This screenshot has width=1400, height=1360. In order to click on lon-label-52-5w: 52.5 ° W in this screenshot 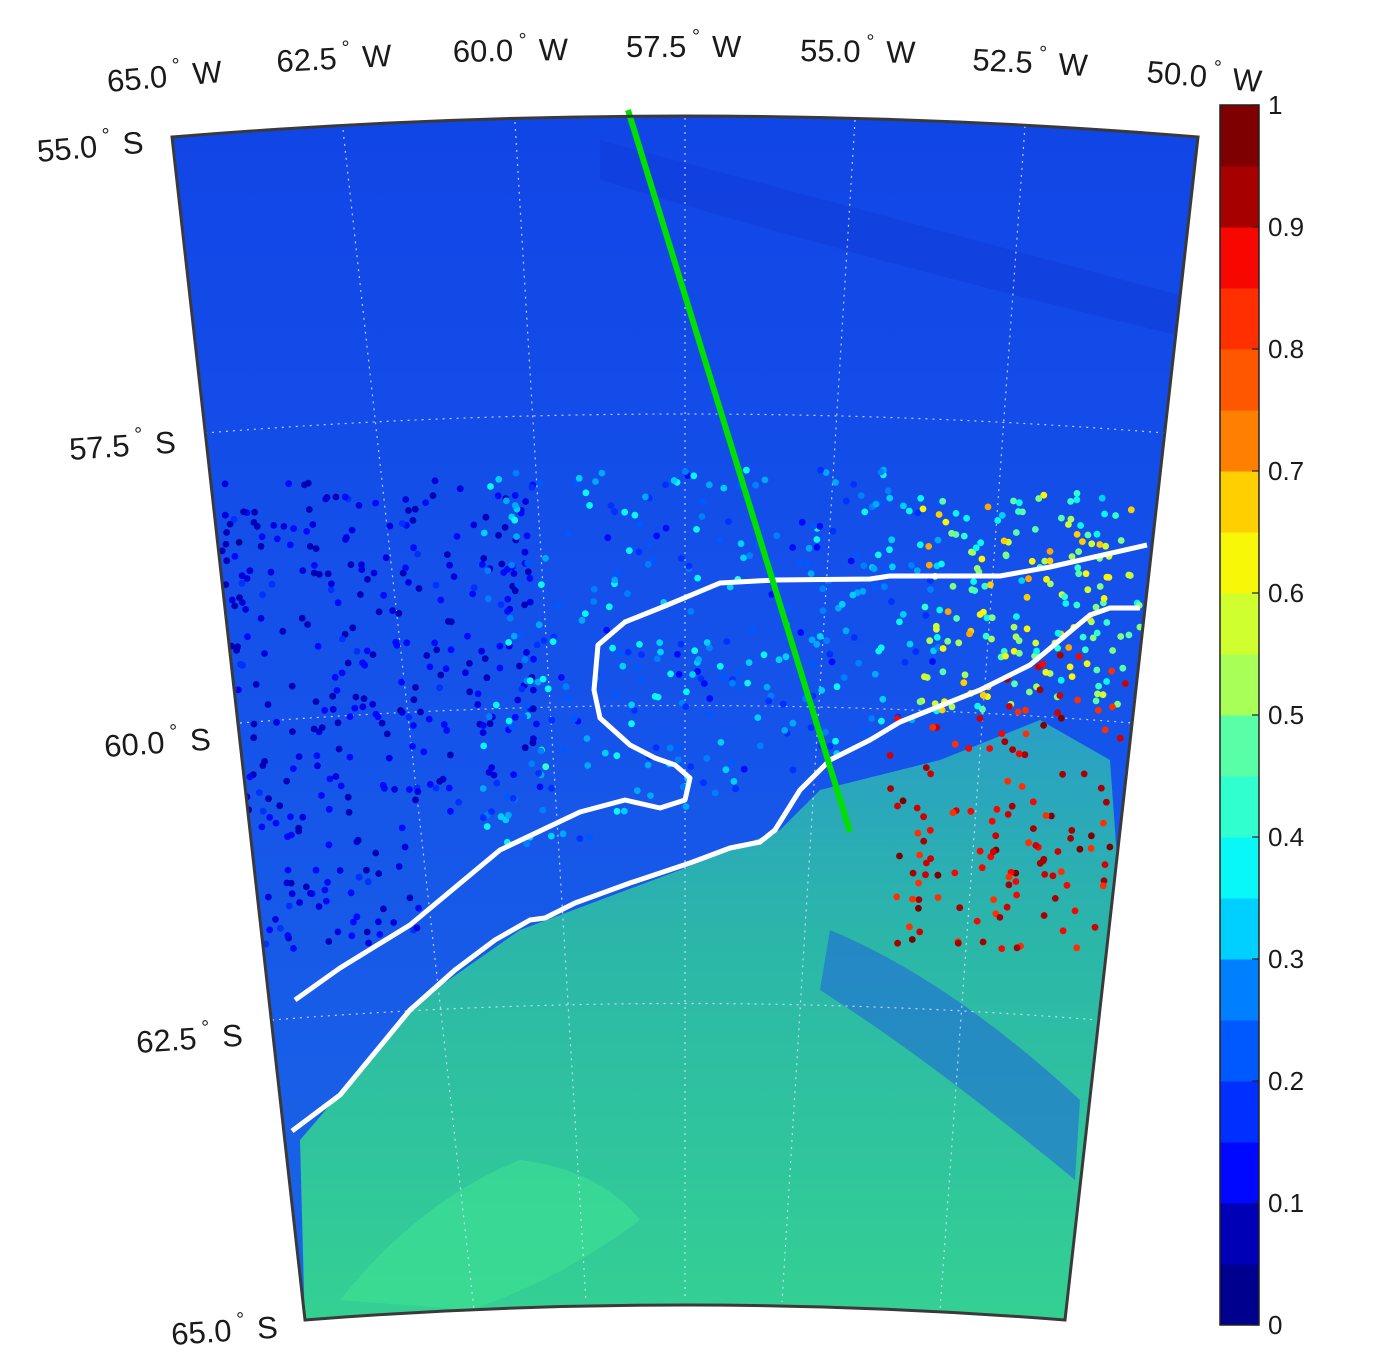, I will do `click(1031, 62)`.